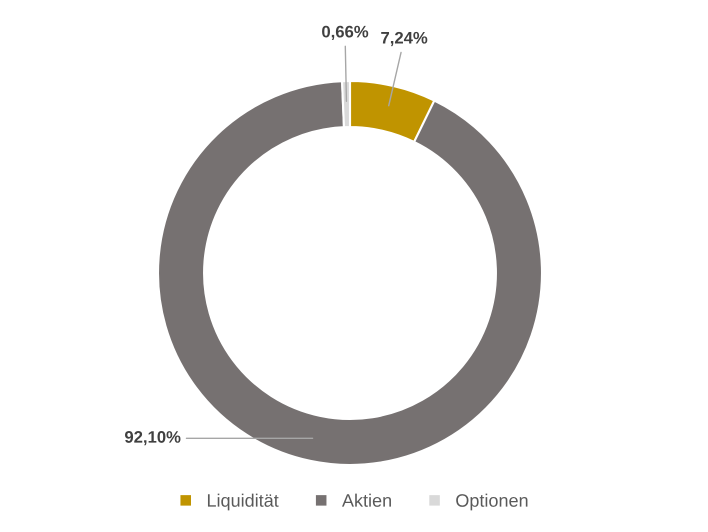 This screenshot has height=532, width=708. I want to click on legend-label: Liquidität, so click(243, 502).